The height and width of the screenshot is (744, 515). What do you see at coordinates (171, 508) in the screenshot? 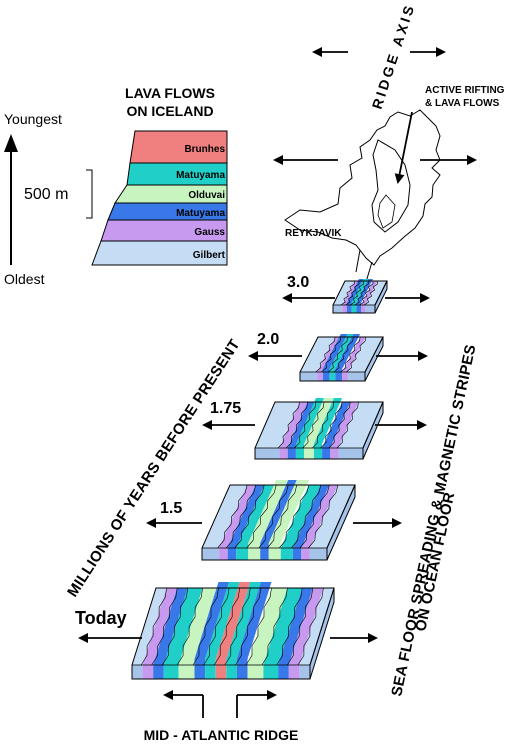
I see `time-label-1-5: 1.5` at bounding box center [171, 508].